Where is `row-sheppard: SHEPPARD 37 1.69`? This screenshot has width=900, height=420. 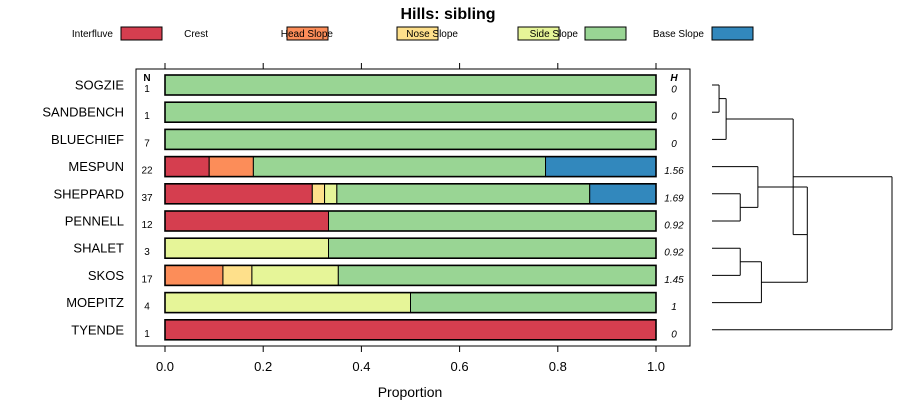
row-sheppard: SHEPPARD 37 1.69 is located at coordinates (368, 194).